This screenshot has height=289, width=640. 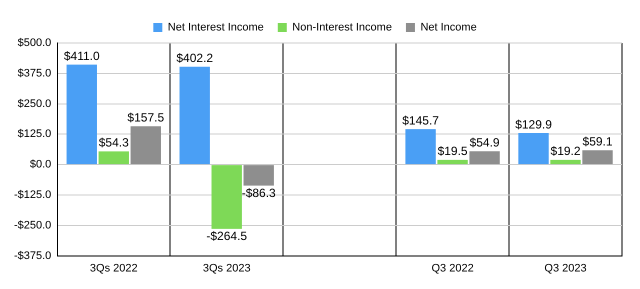 I want to click on legend-label: Non-Interest Income, so click(x=342, y=28).